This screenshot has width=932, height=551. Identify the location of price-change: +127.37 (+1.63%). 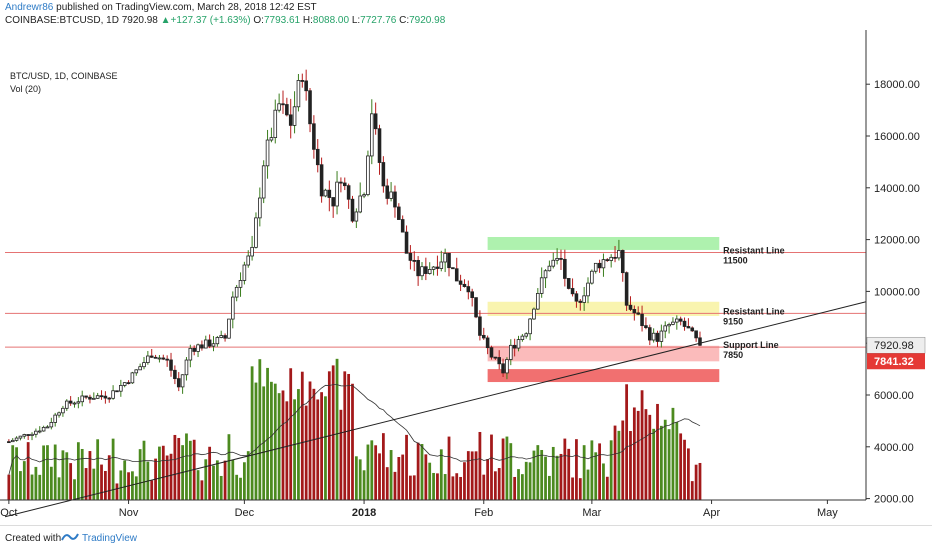
(210, 20).